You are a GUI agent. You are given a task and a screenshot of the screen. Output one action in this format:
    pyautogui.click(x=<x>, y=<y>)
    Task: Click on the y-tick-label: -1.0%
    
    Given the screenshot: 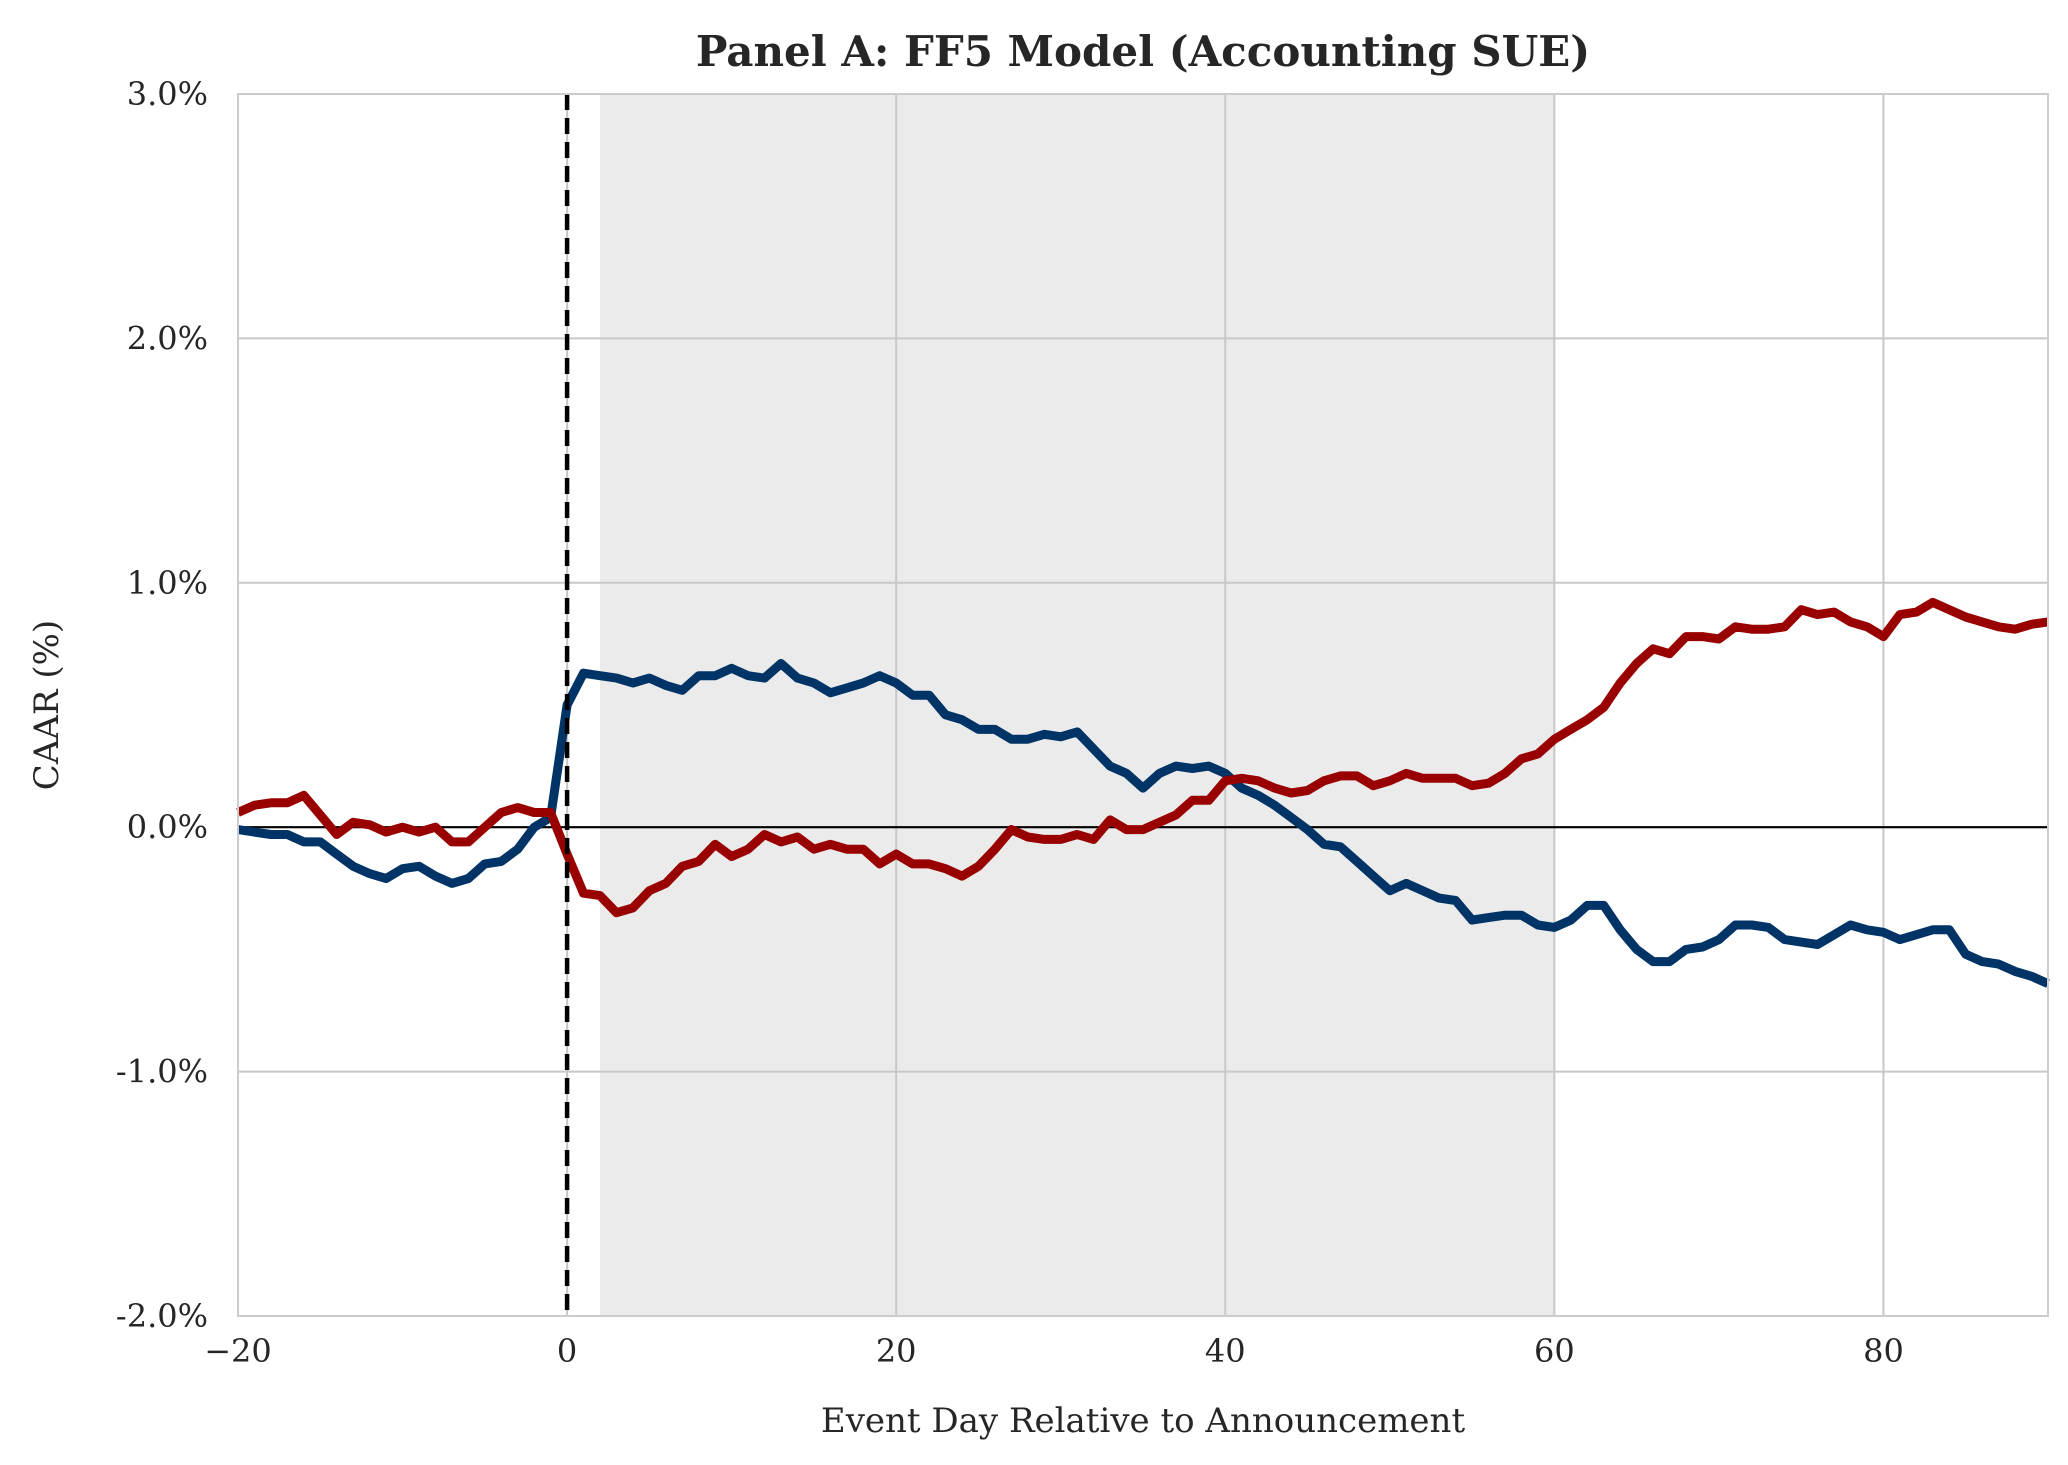 What is the action you would take?
    pyautogui.click(x=162, y=1072)
    